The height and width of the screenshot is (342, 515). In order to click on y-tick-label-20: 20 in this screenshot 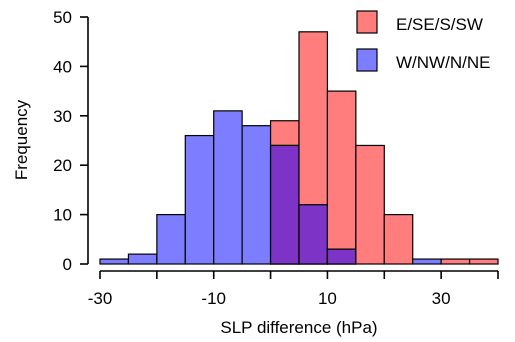, I will do `click(62, 165)`.